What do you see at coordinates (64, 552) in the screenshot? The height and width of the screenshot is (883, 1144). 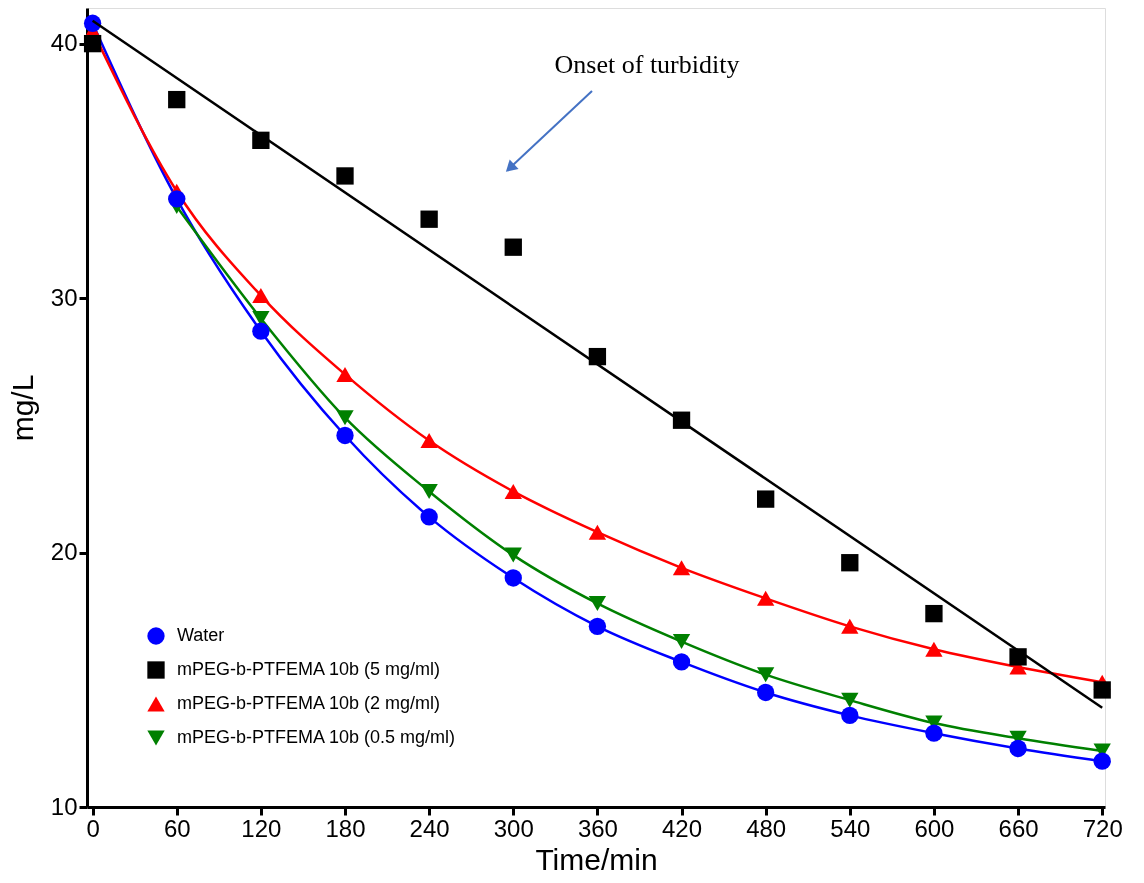 I see `y-tick-label: 20` at bounding box center [64, 552].